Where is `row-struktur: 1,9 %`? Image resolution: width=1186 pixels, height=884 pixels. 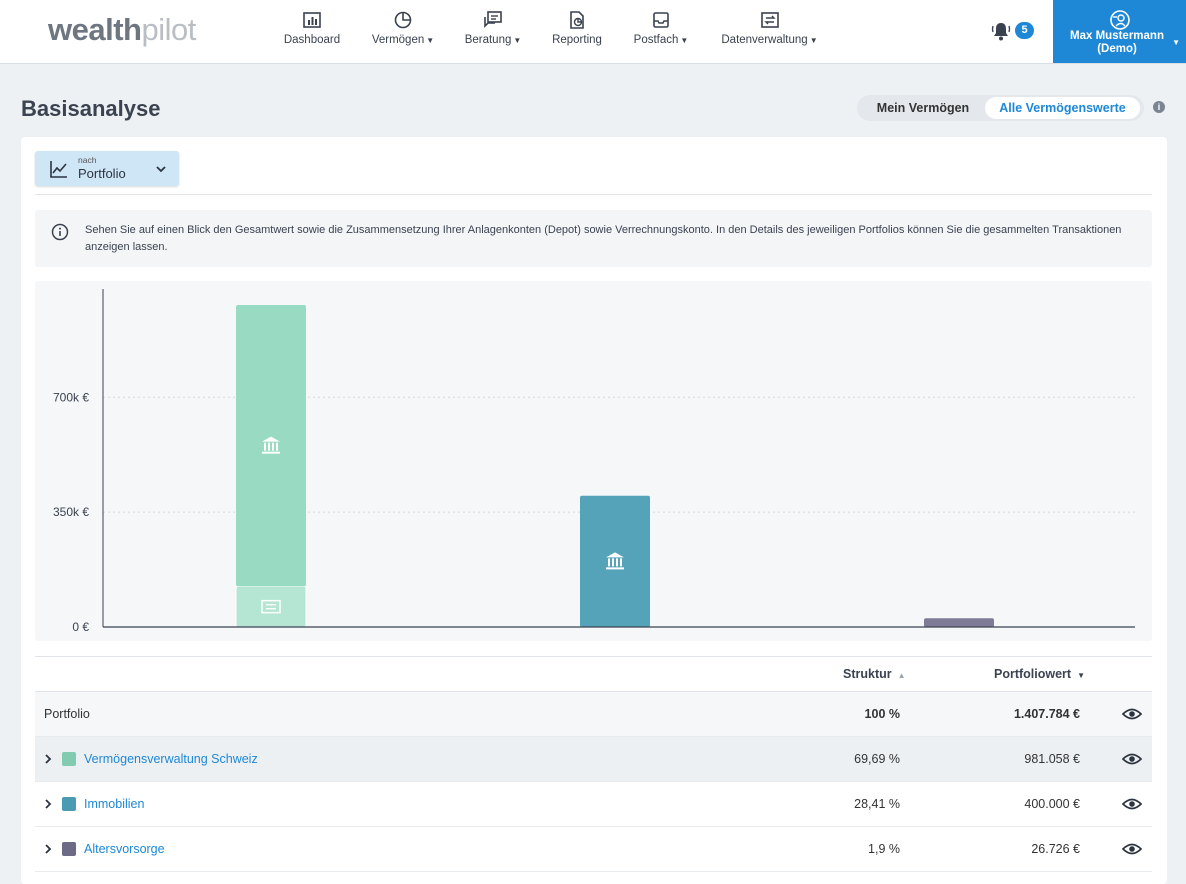 row-struktur: 1,9 % is located at coordinates (884, 849).